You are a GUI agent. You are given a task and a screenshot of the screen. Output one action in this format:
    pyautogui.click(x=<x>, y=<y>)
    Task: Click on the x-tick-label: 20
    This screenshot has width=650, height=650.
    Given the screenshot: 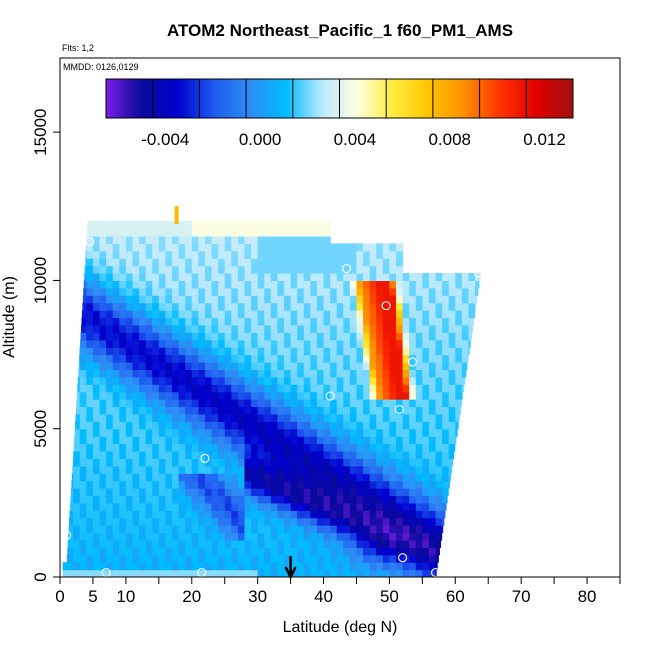 What is the action you would take?
    pyautogui.click(x=191, y=596)
    